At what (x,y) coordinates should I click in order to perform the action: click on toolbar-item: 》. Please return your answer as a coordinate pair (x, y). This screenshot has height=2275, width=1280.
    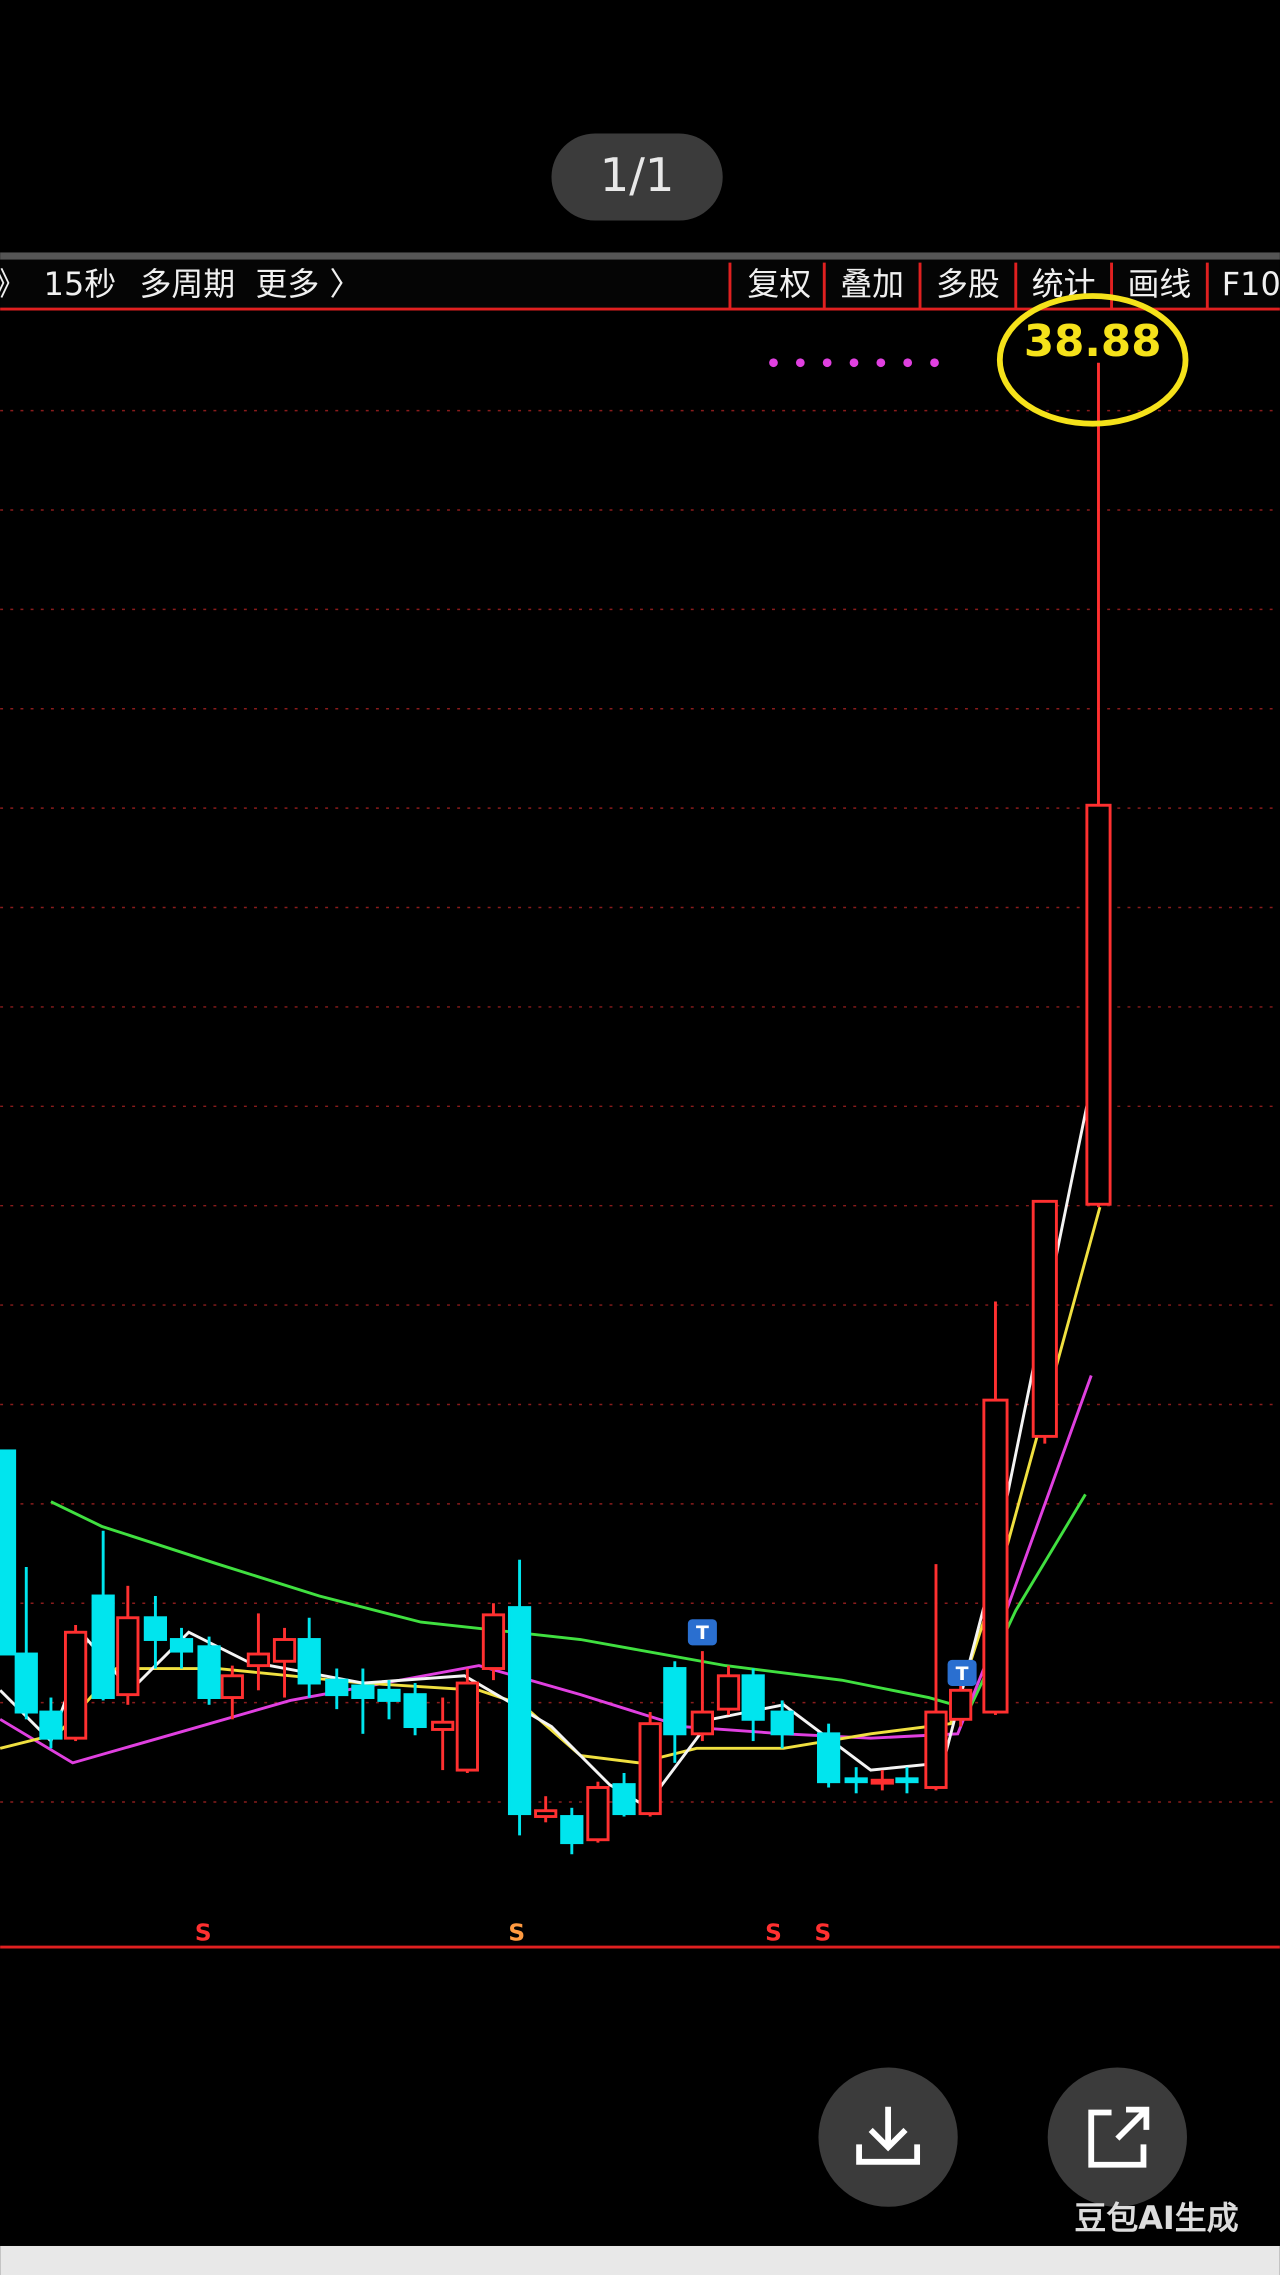
    Looking at the image, I should click on (13, 284).